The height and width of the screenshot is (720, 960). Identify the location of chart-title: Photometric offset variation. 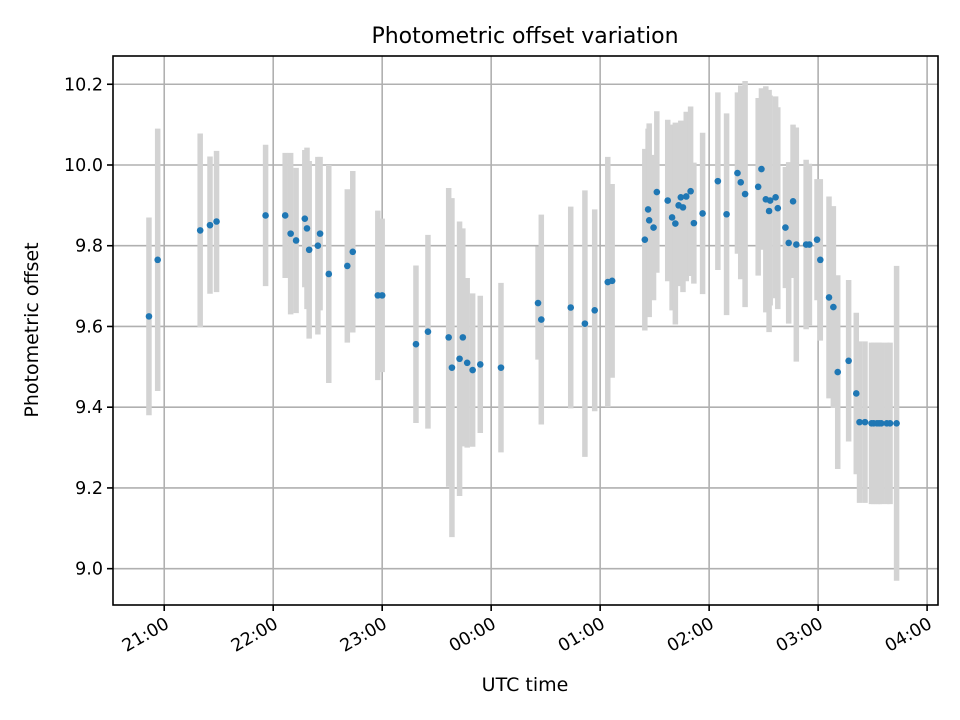
(524, 36).